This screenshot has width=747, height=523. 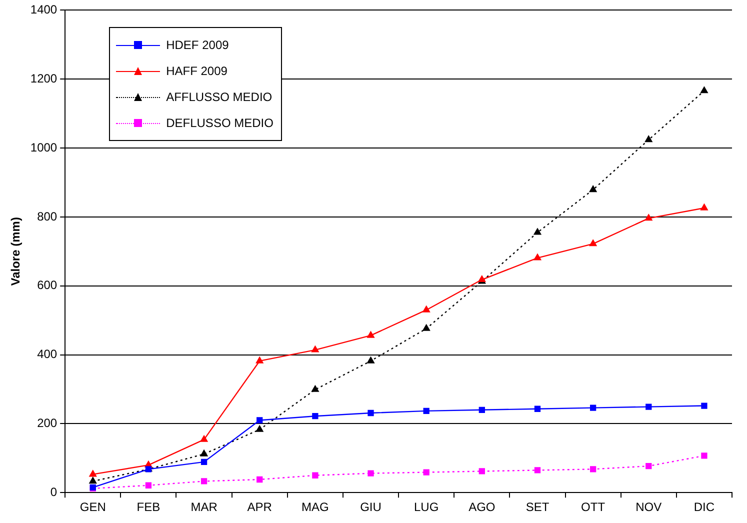 I want to click on x-tick-label: GIU, so click(x=371, y=507).